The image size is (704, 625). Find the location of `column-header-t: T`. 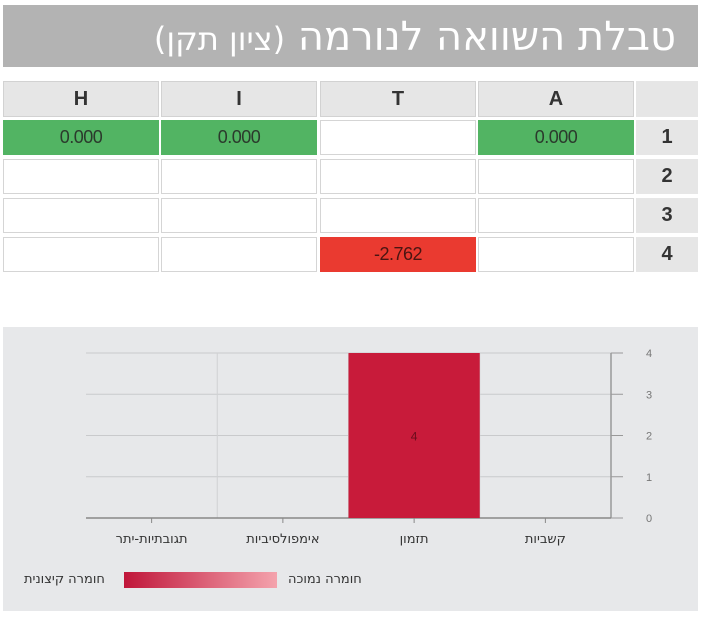

column-header-t: T is located at coordinates (398, 99).